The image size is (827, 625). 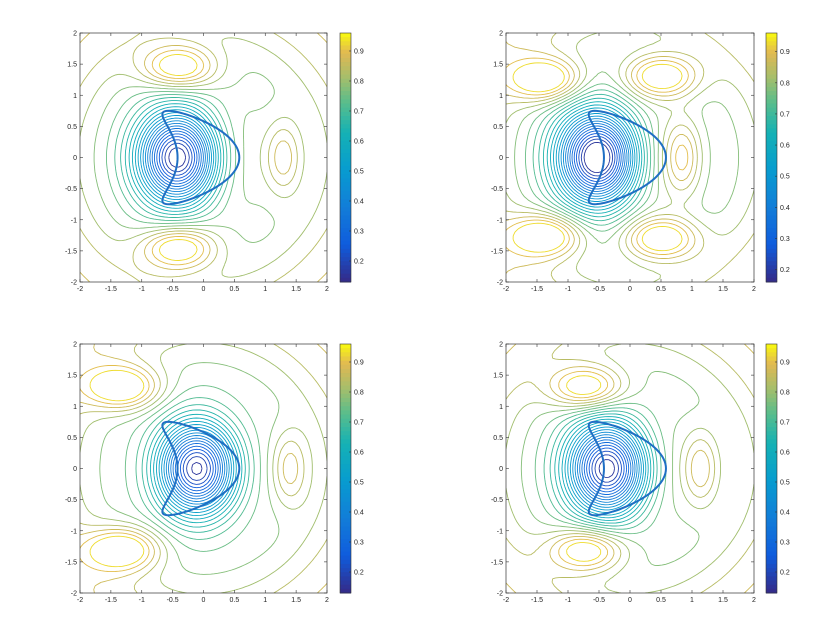 I want to click on colorbar-tick-label: 0.5, so click(x=785, y=177).